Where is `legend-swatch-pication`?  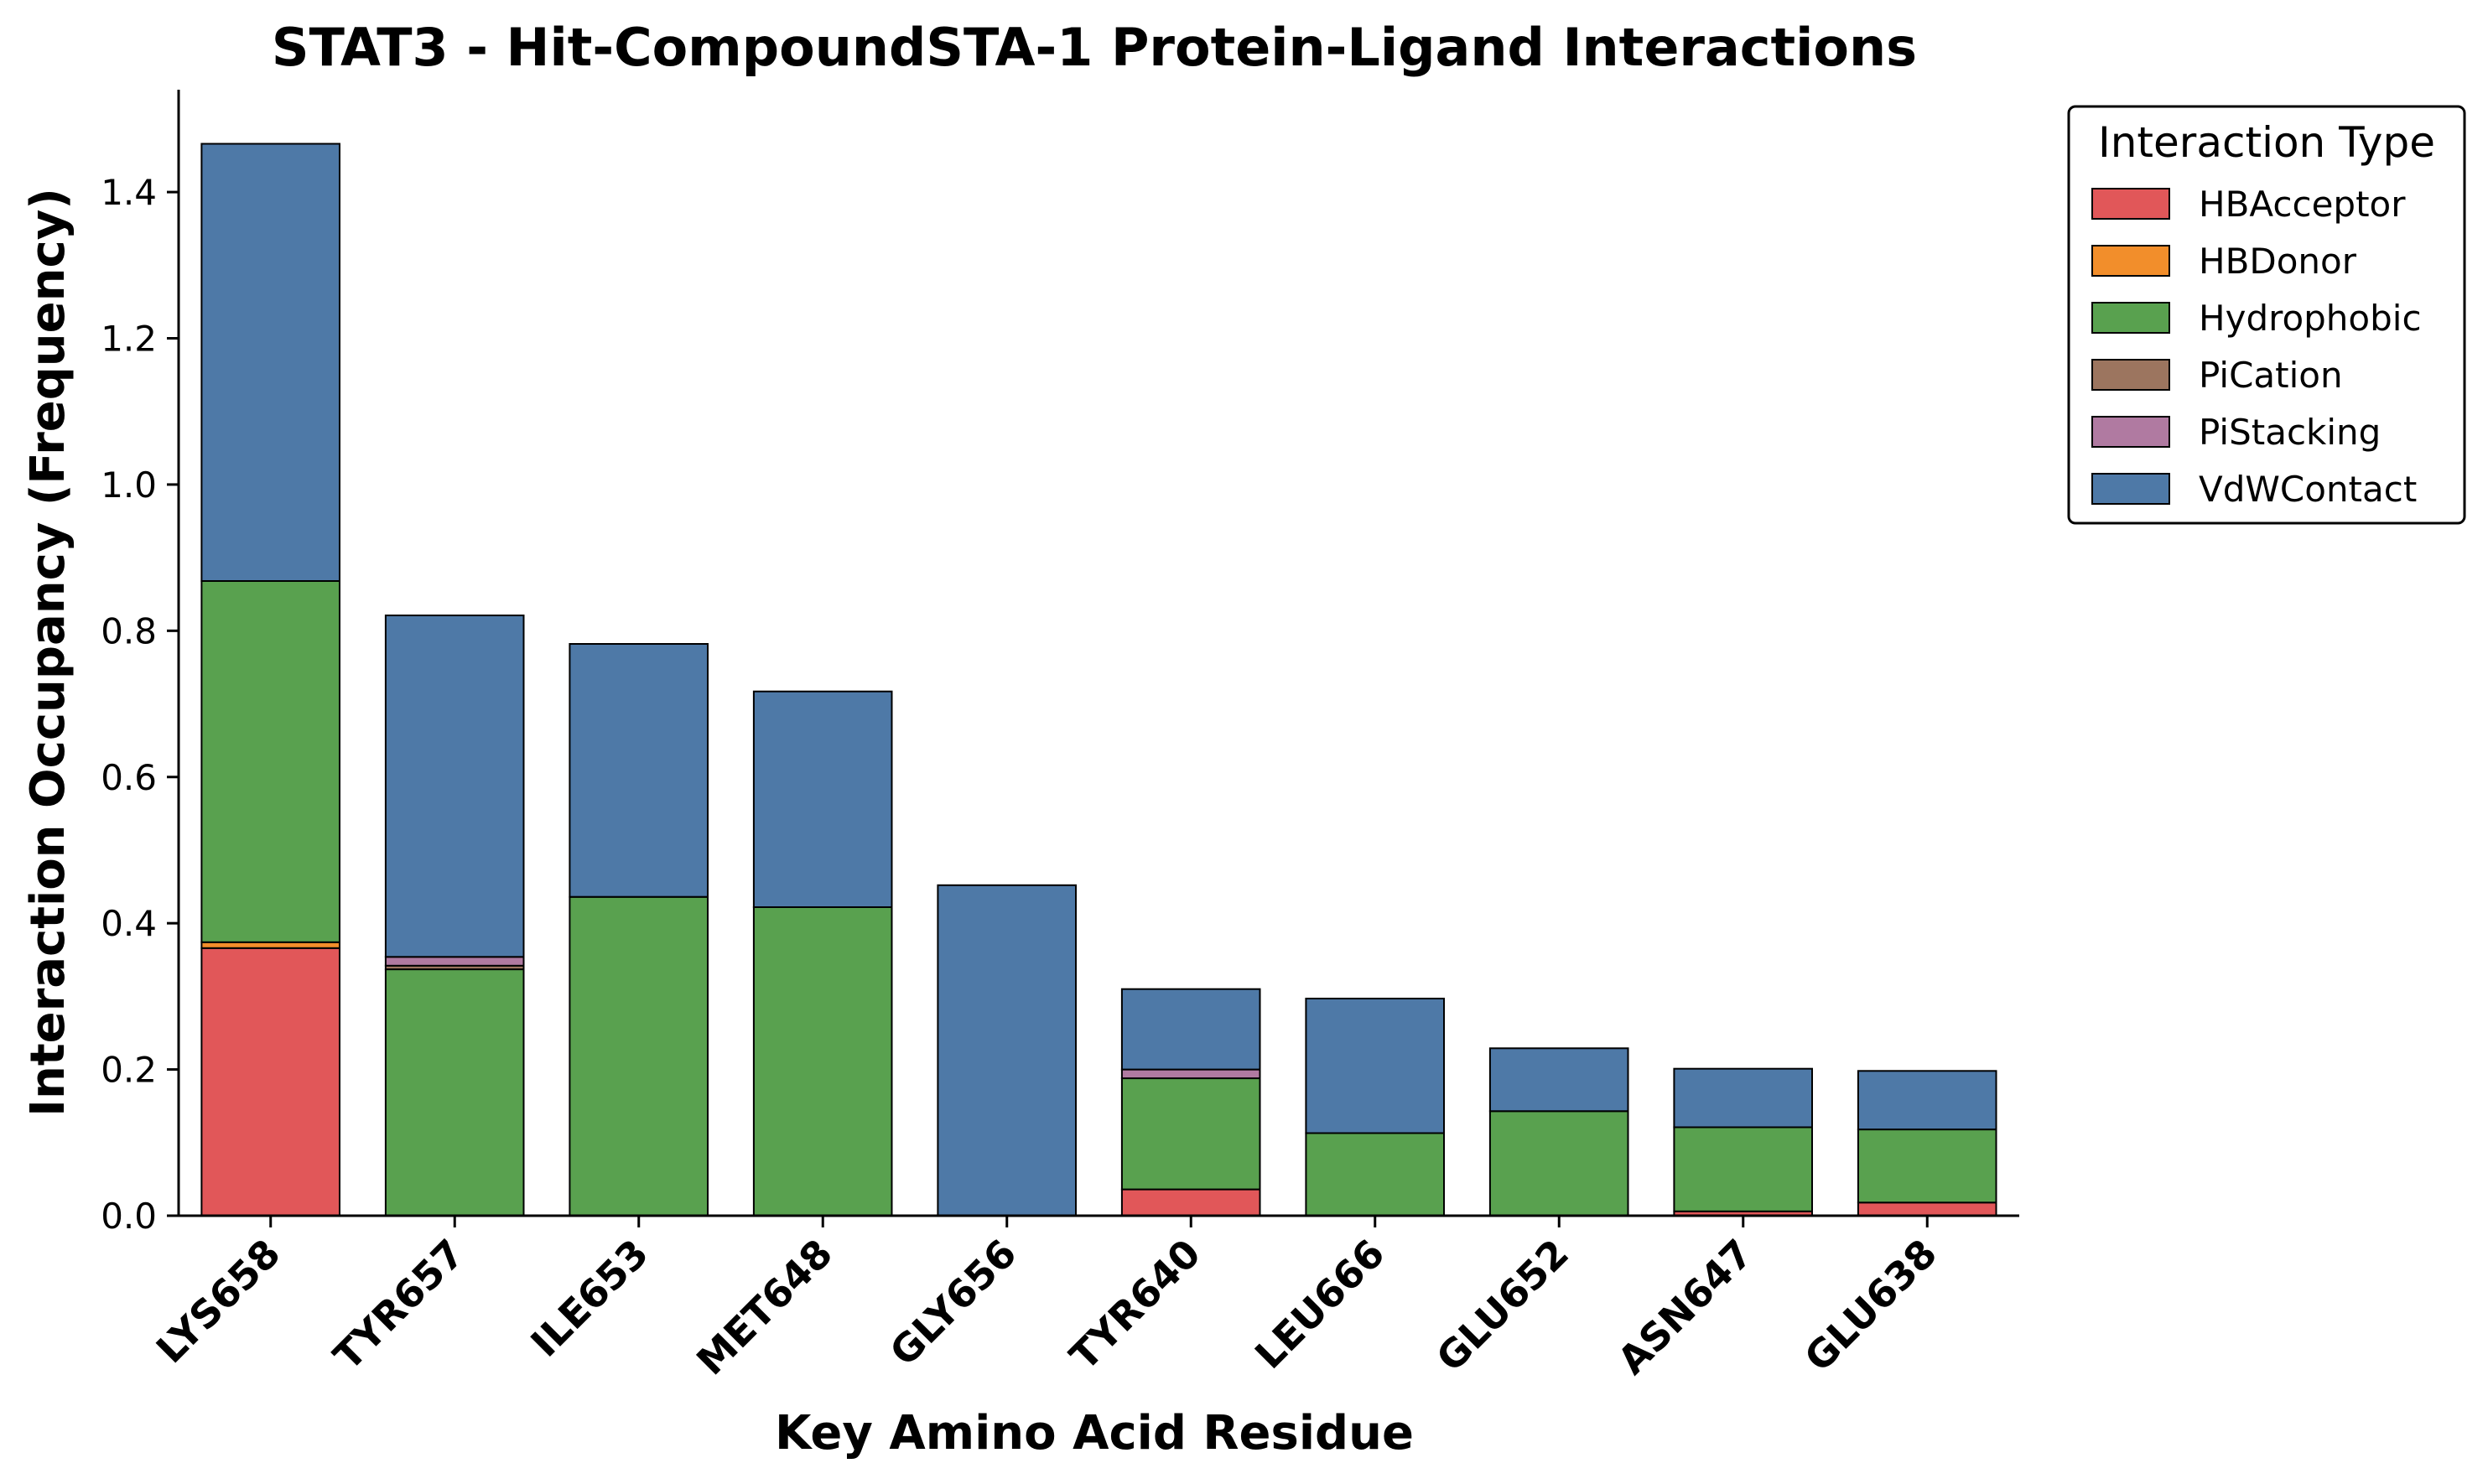 legend-swatch-pication is located at coordinates (2130, 375).